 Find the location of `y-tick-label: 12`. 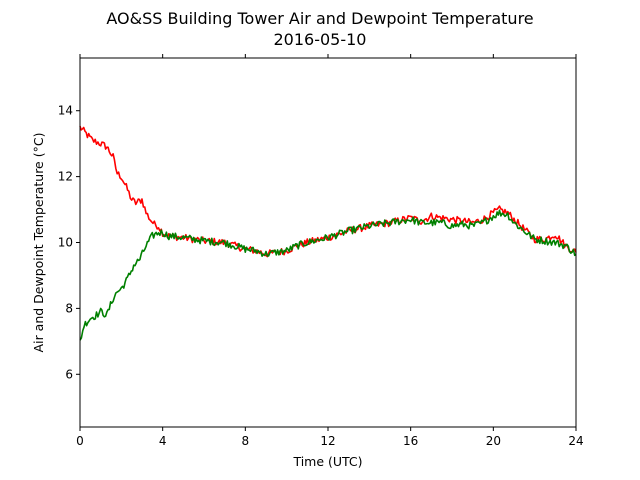

y-tick-label: 12 is located at coordinates (65, 177).